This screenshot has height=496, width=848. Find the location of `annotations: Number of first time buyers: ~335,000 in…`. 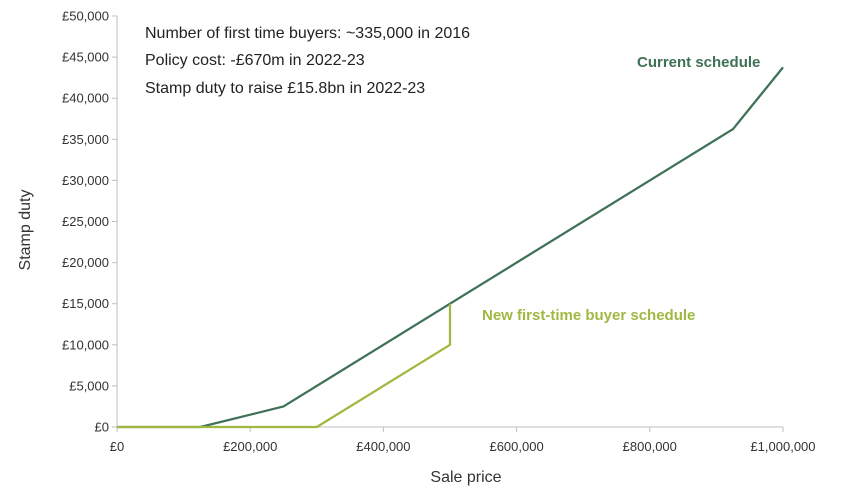

annotations: Number of first time buyers: ~335,000 in… is located at coordinates (307, 61).